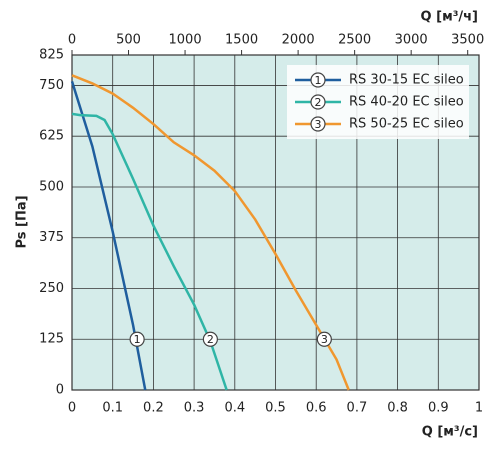  What do you see at coordinates (112, 408) in the screenshot?
I see `x-tick-label: 0.1` at bounding box center [112, 408].